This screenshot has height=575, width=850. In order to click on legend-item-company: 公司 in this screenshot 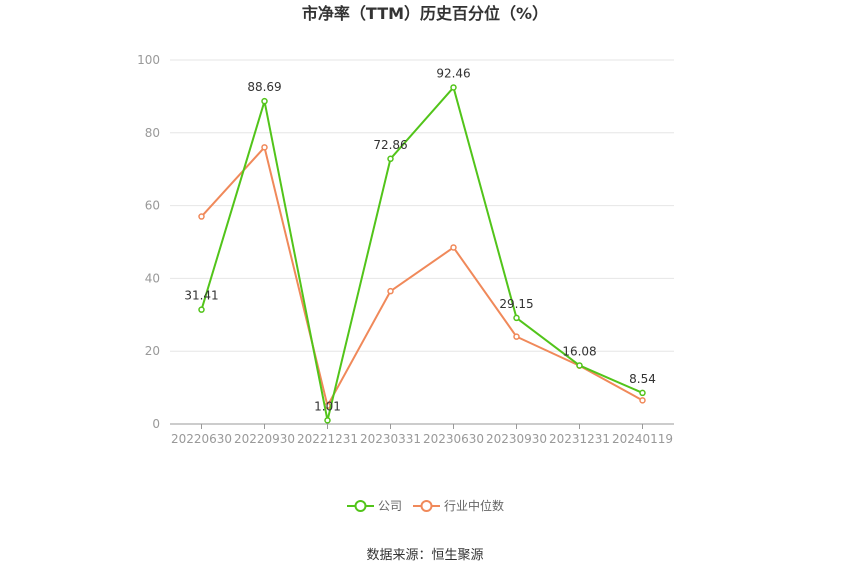, I will do `click(374, 506)`.